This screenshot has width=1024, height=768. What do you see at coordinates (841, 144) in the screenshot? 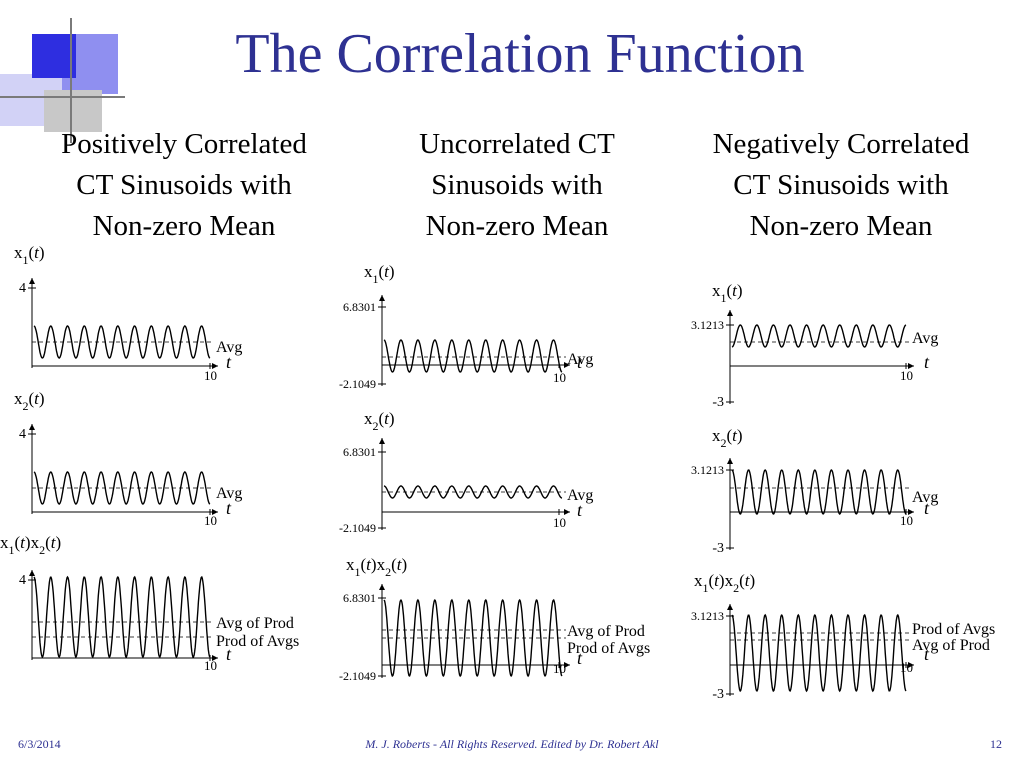
I see `heading-line: Negatively Correlated` at bounding box center [841, 144].